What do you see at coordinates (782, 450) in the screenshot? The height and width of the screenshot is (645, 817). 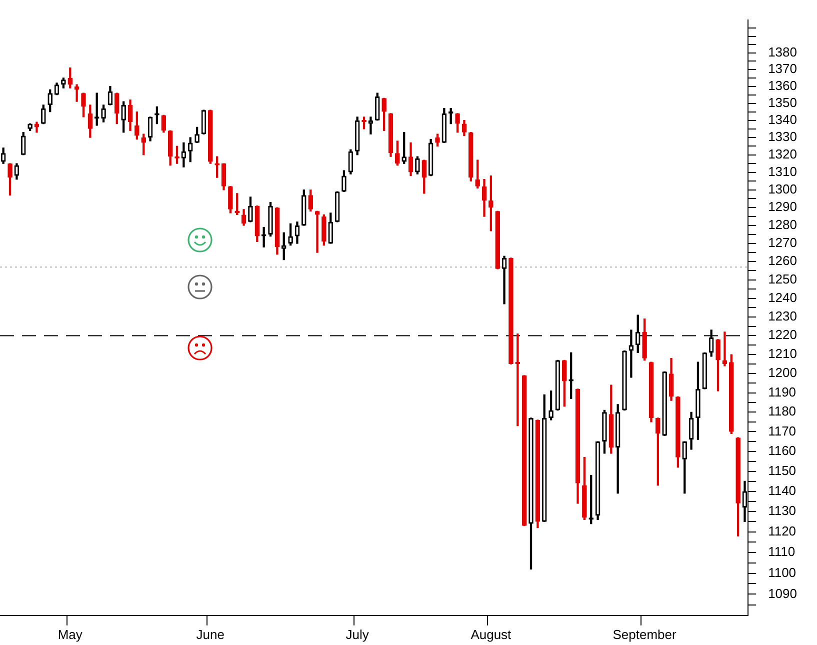 I see `y-tick-label: 1160` at bounding box center [782, 450].